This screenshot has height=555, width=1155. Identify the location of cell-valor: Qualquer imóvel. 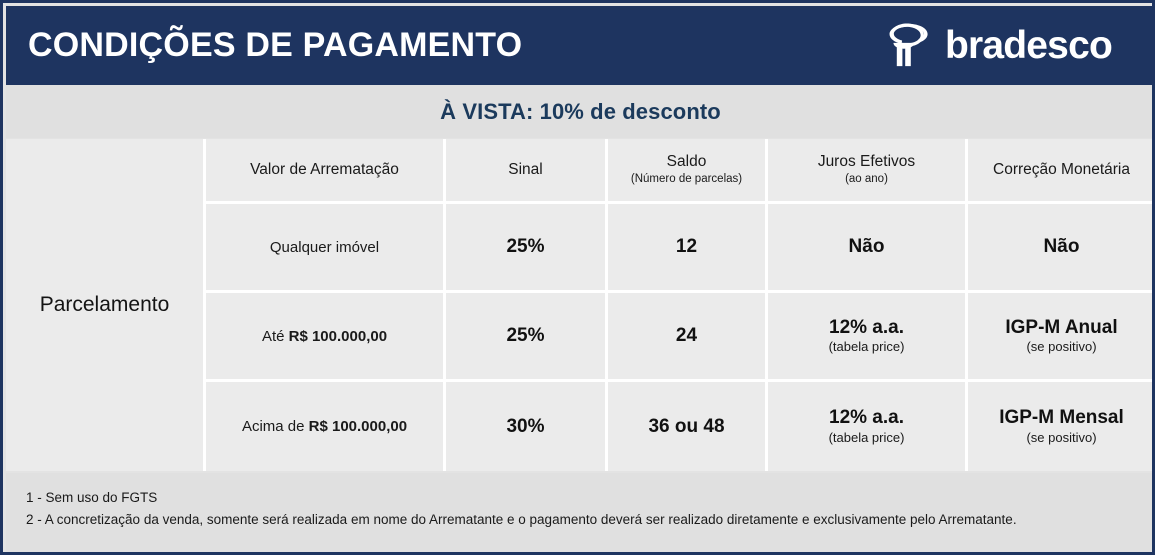
(324, 247).